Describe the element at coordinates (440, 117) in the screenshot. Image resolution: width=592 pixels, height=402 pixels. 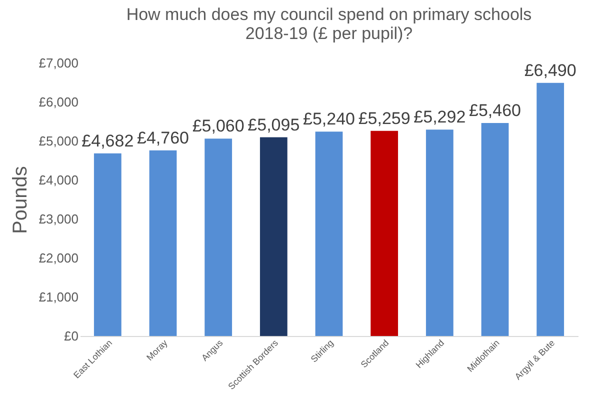
I see `data-label: £5,292` at that location.